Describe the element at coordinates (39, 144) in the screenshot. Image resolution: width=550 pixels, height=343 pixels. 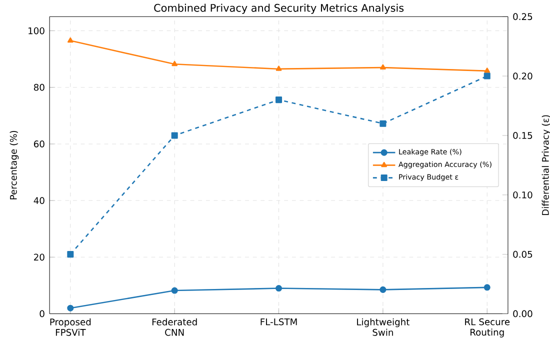
I see `y-tick-label: 60` at that location.